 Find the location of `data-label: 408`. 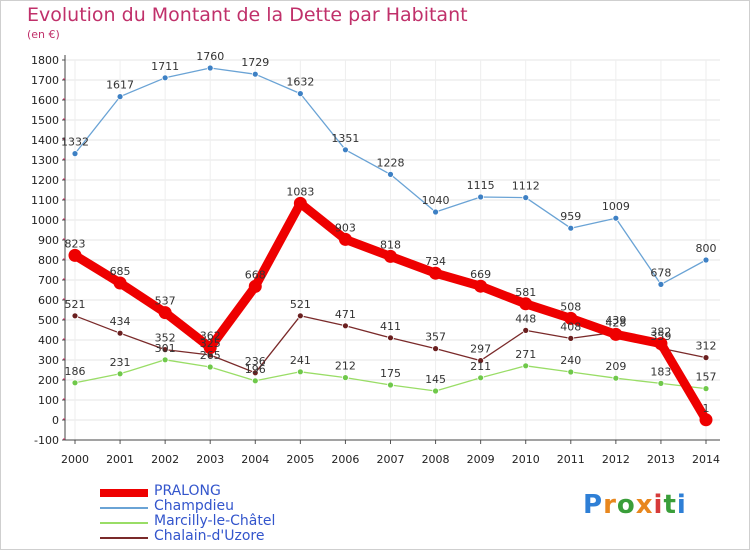

data-label: 408 is located at coordinates (570, 326).